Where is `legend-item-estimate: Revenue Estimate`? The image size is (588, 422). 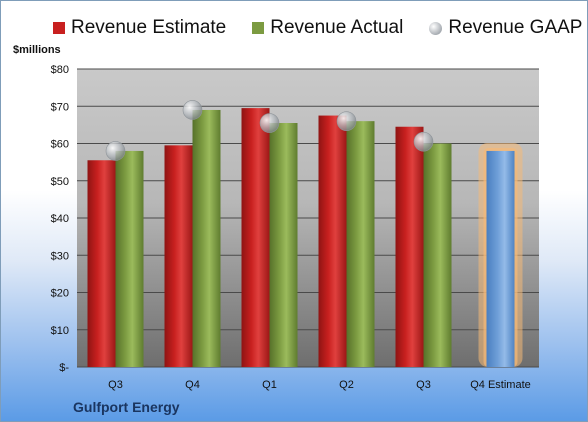 legend-item-estimate: Revenue Estimate is located at coordinates (139, 28).